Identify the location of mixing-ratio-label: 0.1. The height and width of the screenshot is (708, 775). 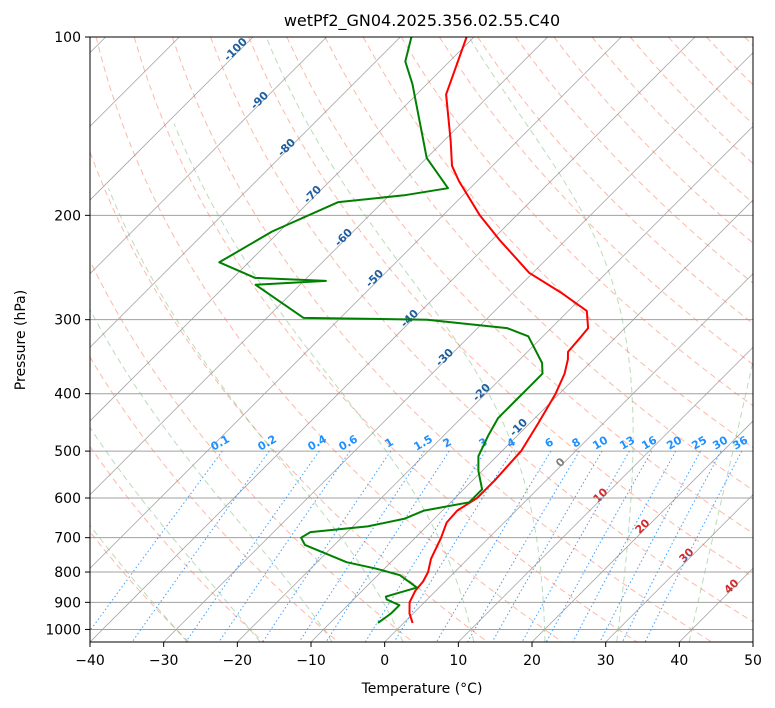
(220, 442).